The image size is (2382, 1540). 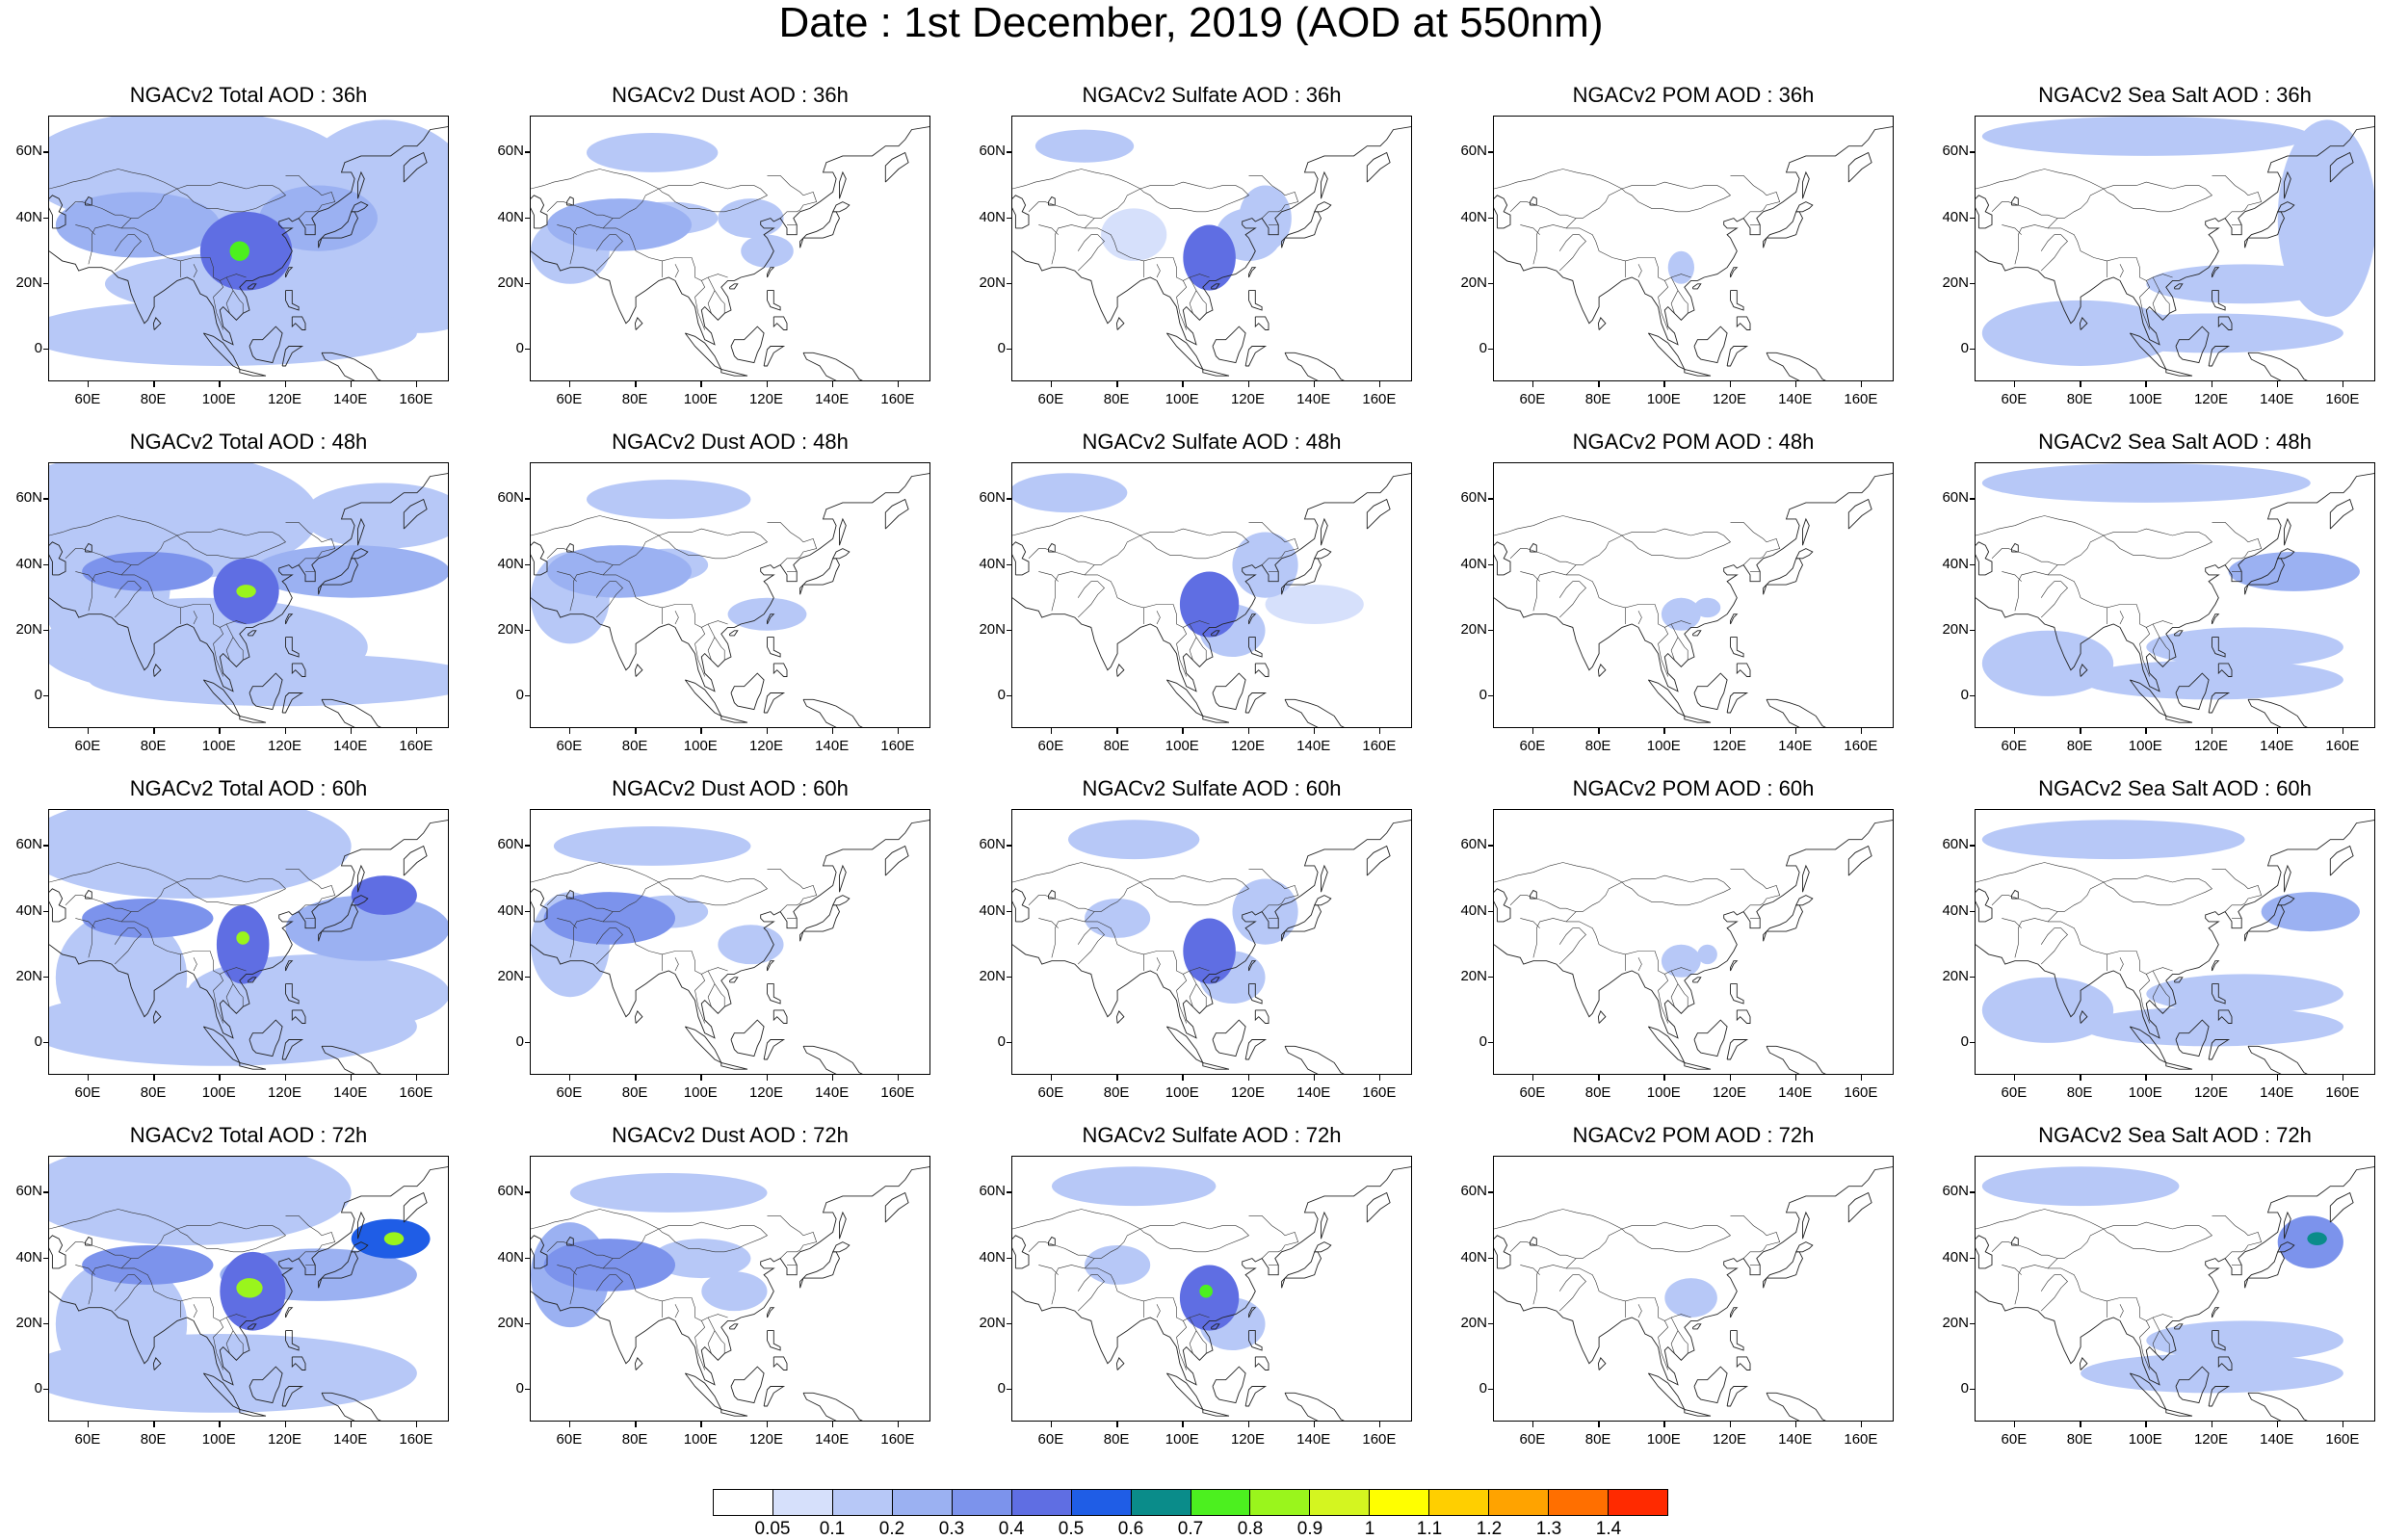 What do you see at coordinates (1011, 1529) in the screenshot?
I see `colorbar-label: 0.4` at bounding box center [1011, 1529].